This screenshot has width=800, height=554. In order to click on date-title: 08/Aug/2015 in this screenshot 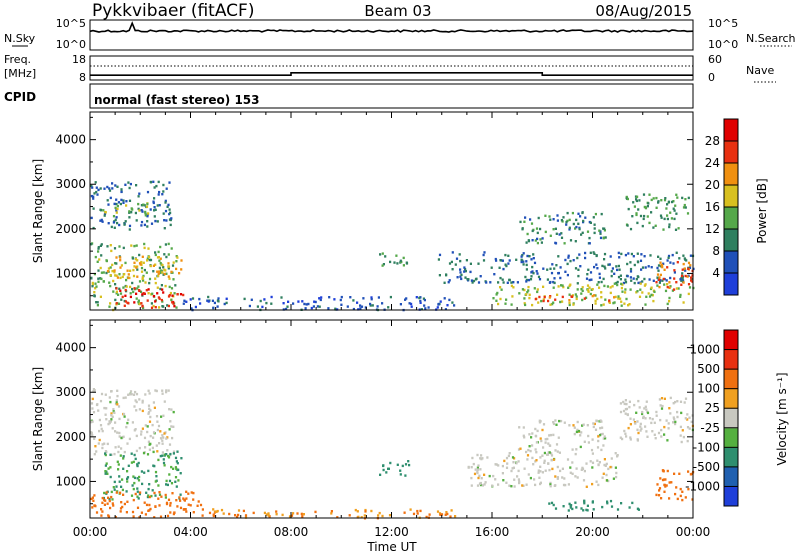, I will do `click(643, 11)`.